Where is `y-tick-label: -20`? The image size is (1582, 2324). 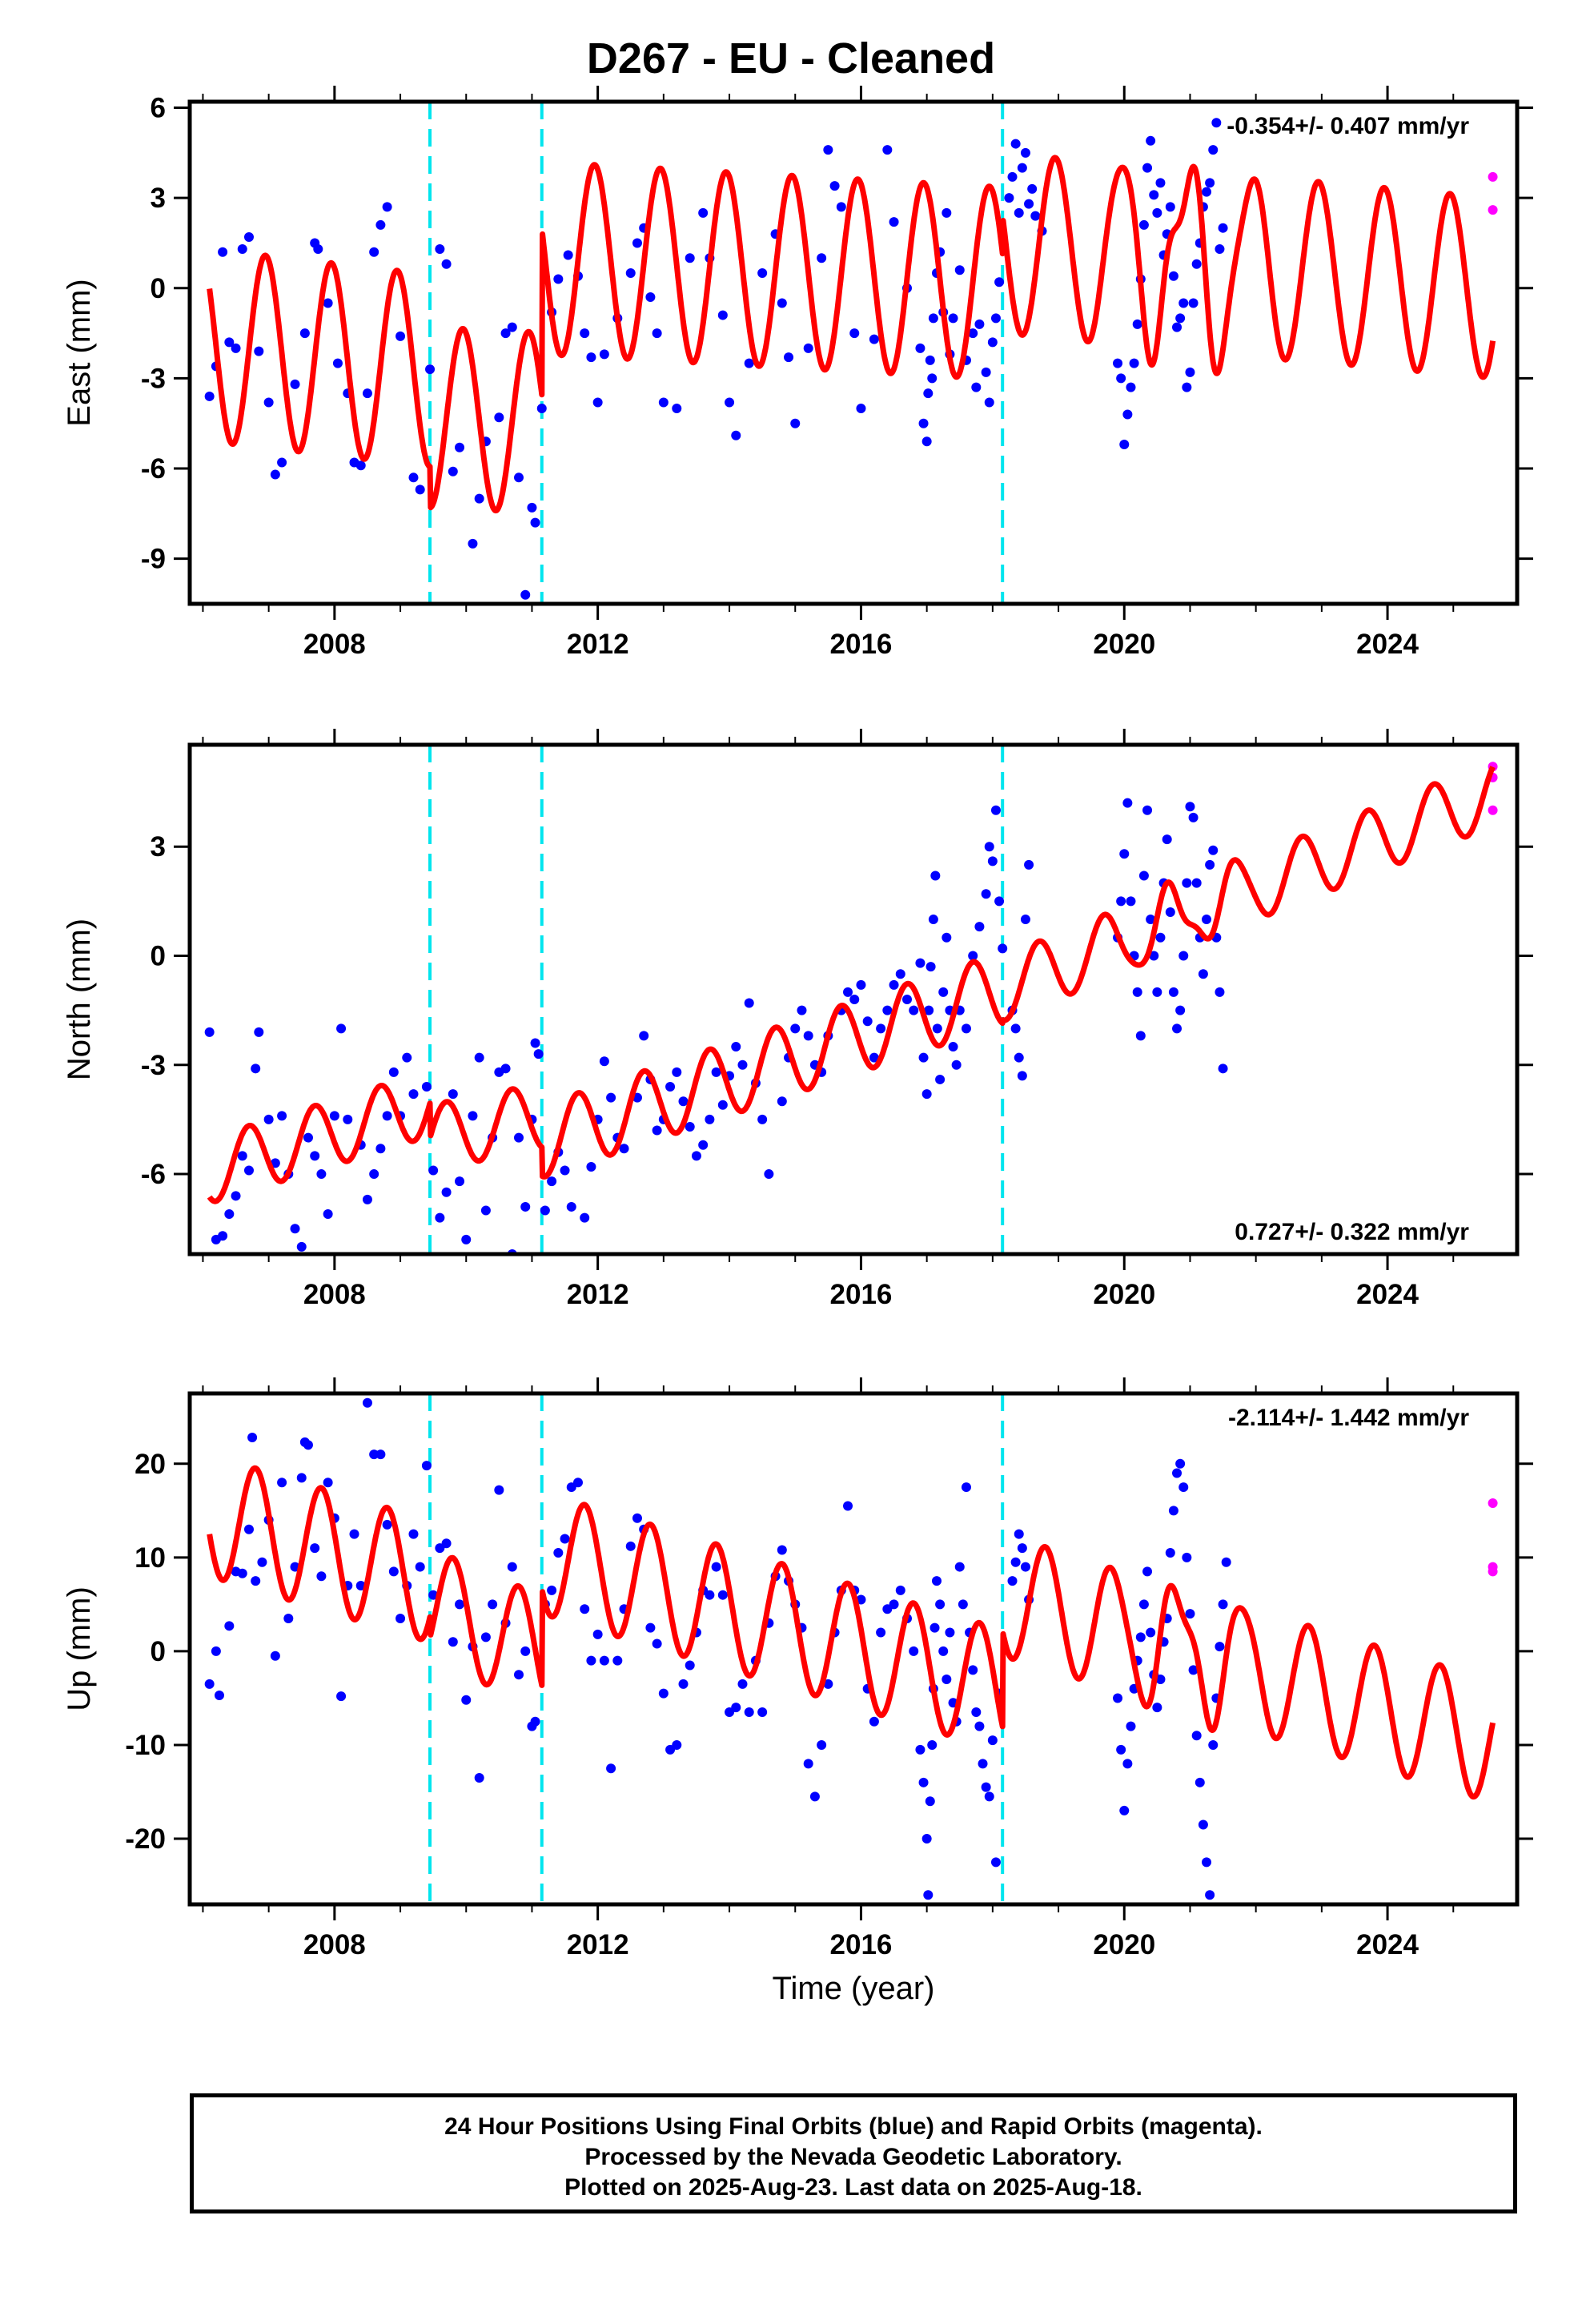 y-tick-label: -20 is located at coordinates (145, 1839).